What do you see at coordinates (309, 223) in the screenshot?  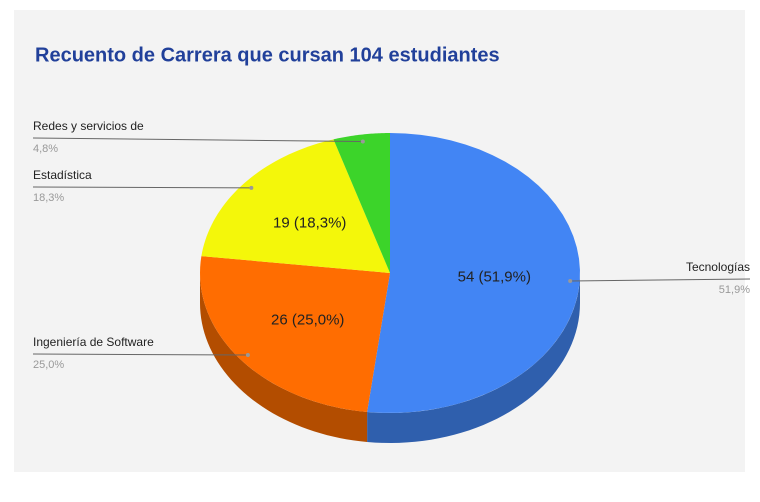 I see `value-label: 19 (18,3%)` at bounding box center [309, 223].